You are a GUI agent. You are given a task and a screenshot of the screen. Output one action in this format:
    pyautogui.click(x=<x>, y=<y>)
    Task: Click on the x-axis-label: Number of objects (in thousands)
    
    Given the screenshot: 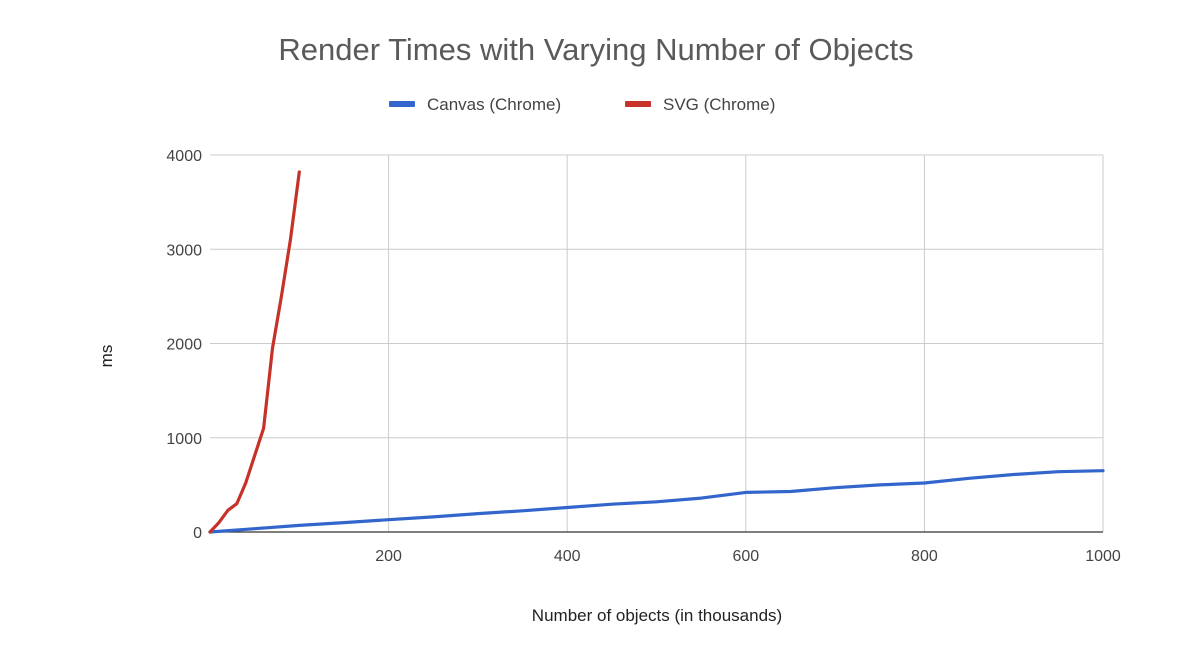 What is the action you would take?
    pyautogui.click(x=657, y=615)
    